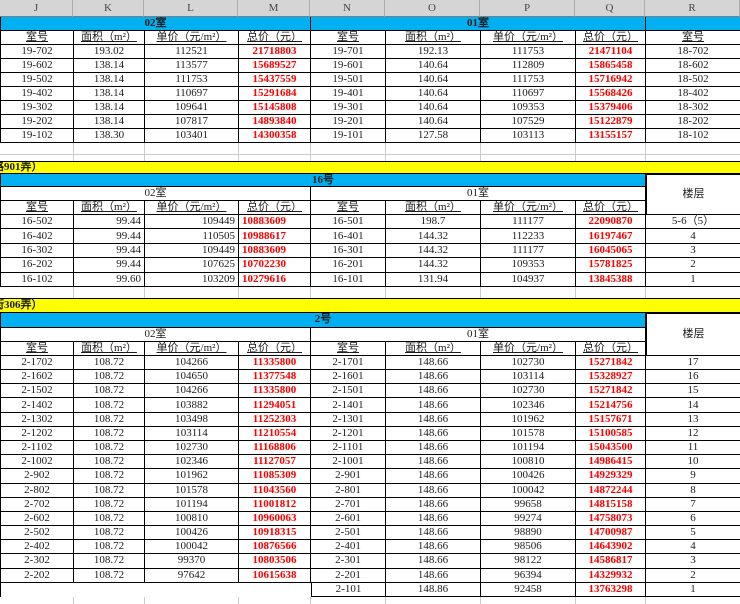 The height and width of the screenshot is (604, 740). What do you see at coordinates (693, 434) in the screenshot?
I see `cell-floor: 12` at bounding box center [693, 434].